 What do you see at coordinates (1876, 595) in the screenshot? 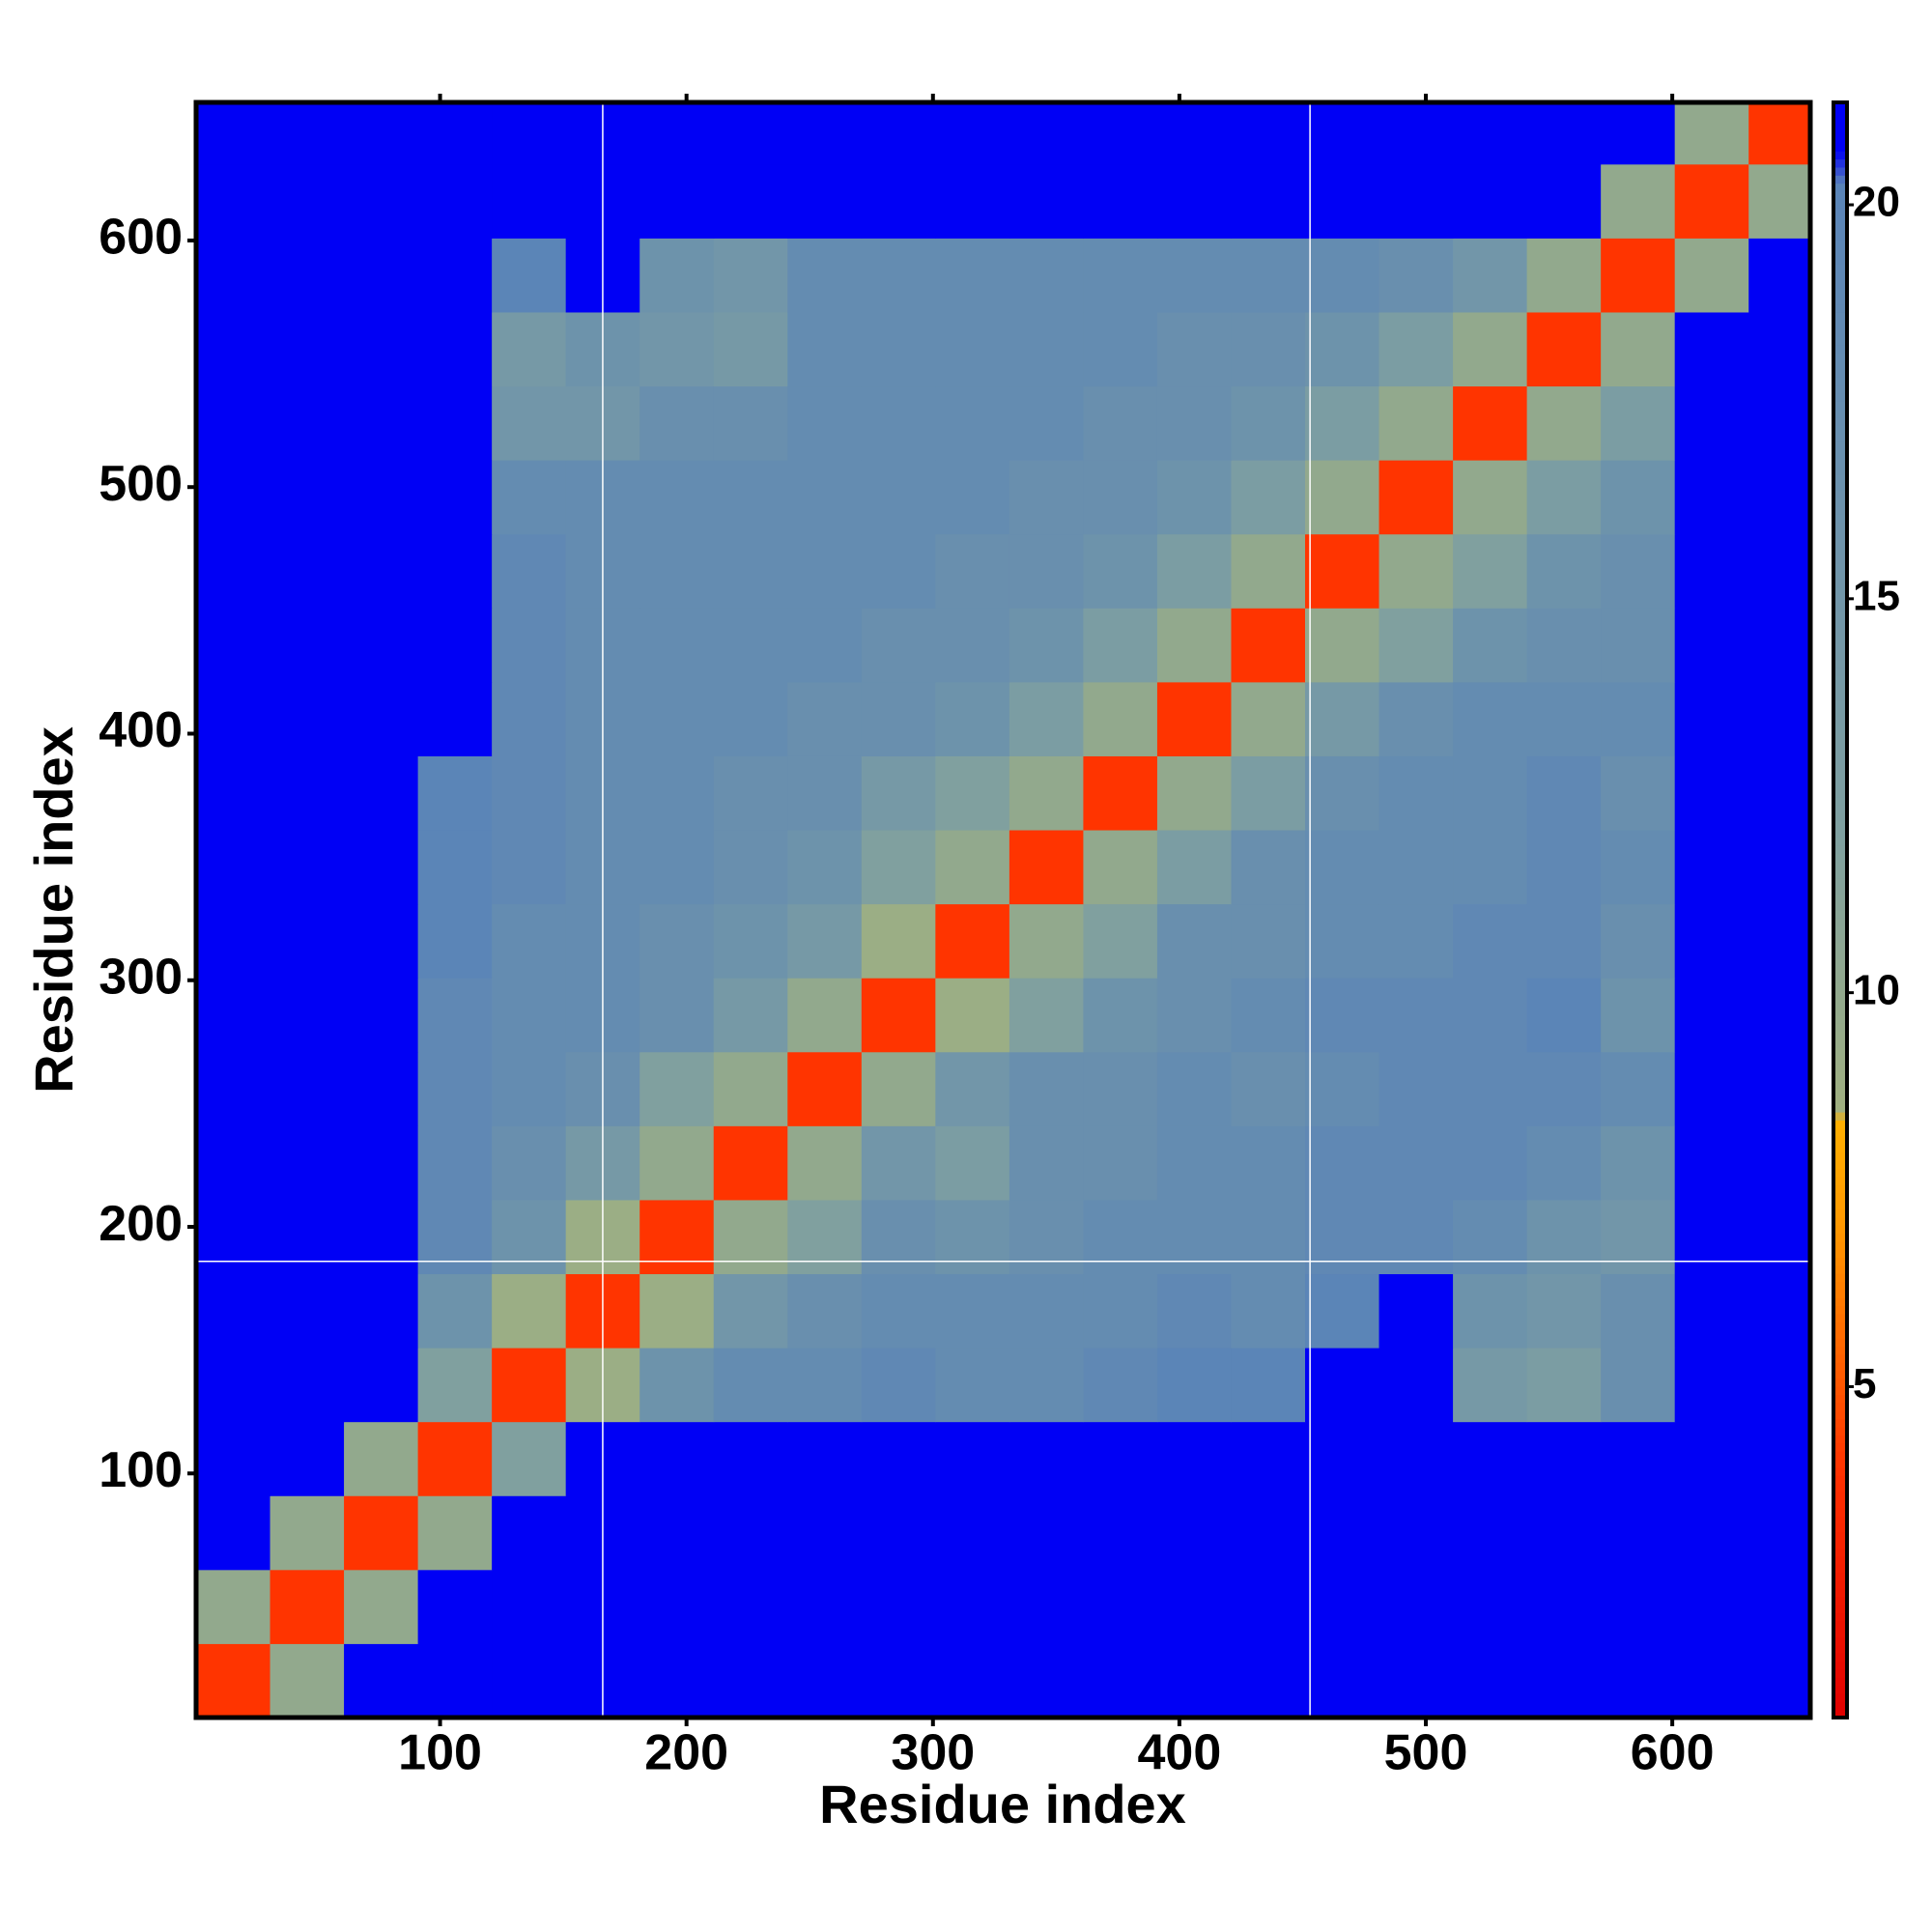
I see `colorbar-tick-label: 15` at bounding box center [1876, 595].